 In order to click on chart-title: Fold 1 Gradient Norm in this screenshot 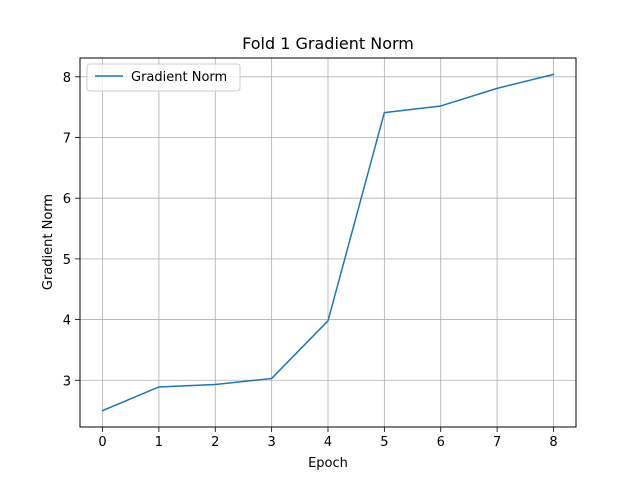, I will do `click(328, 43)`.